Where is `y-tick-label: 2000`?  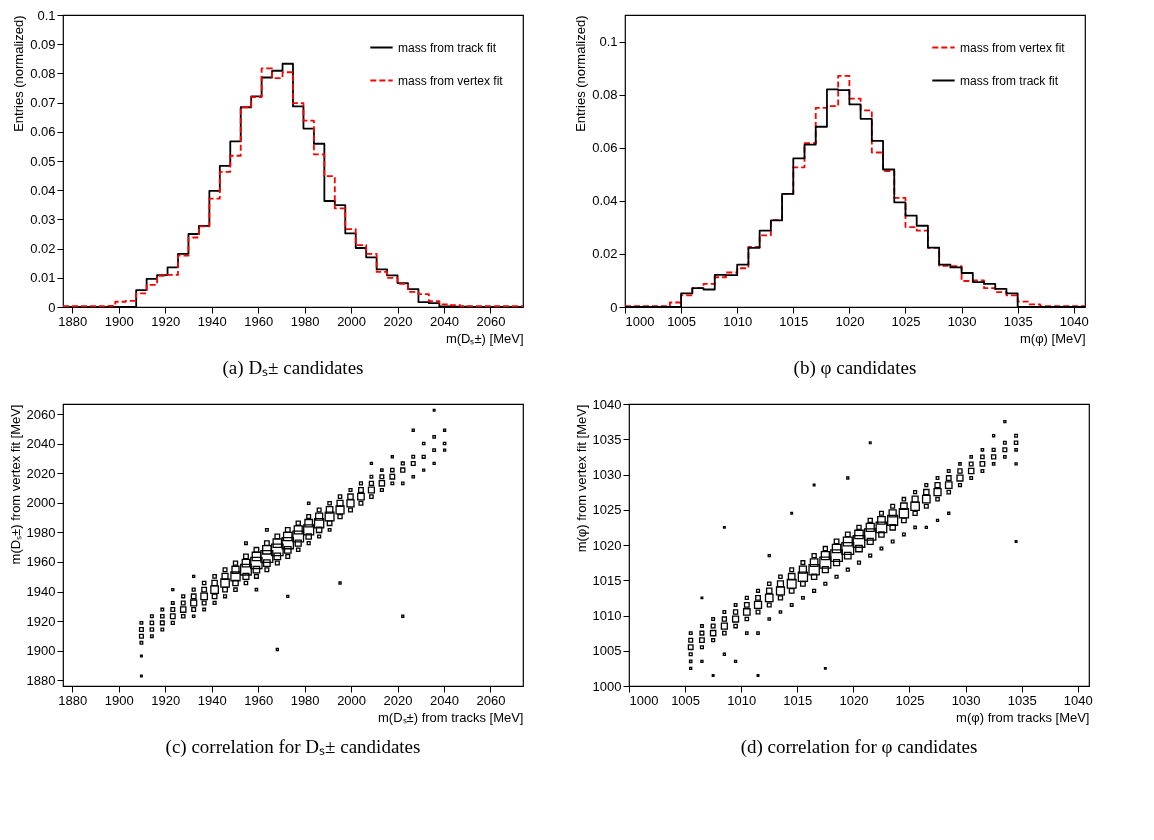
y-tick-label: 2000 is located at coordinates (41, 503).